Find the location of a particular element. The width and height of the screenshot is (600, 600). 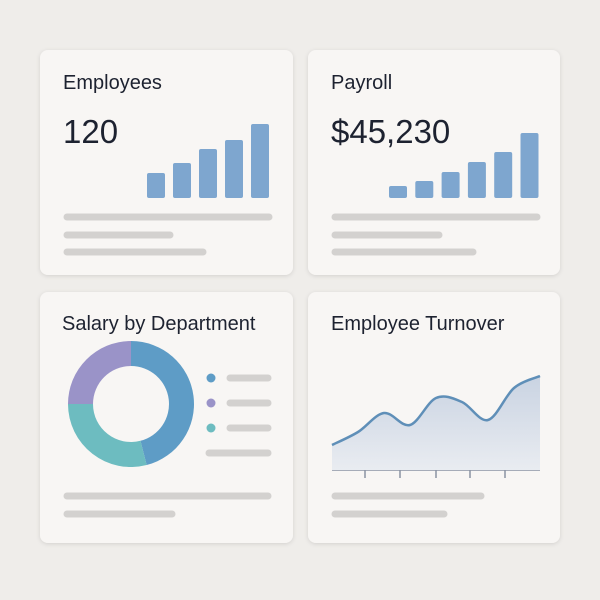

line is located at coordinates (436, 410).